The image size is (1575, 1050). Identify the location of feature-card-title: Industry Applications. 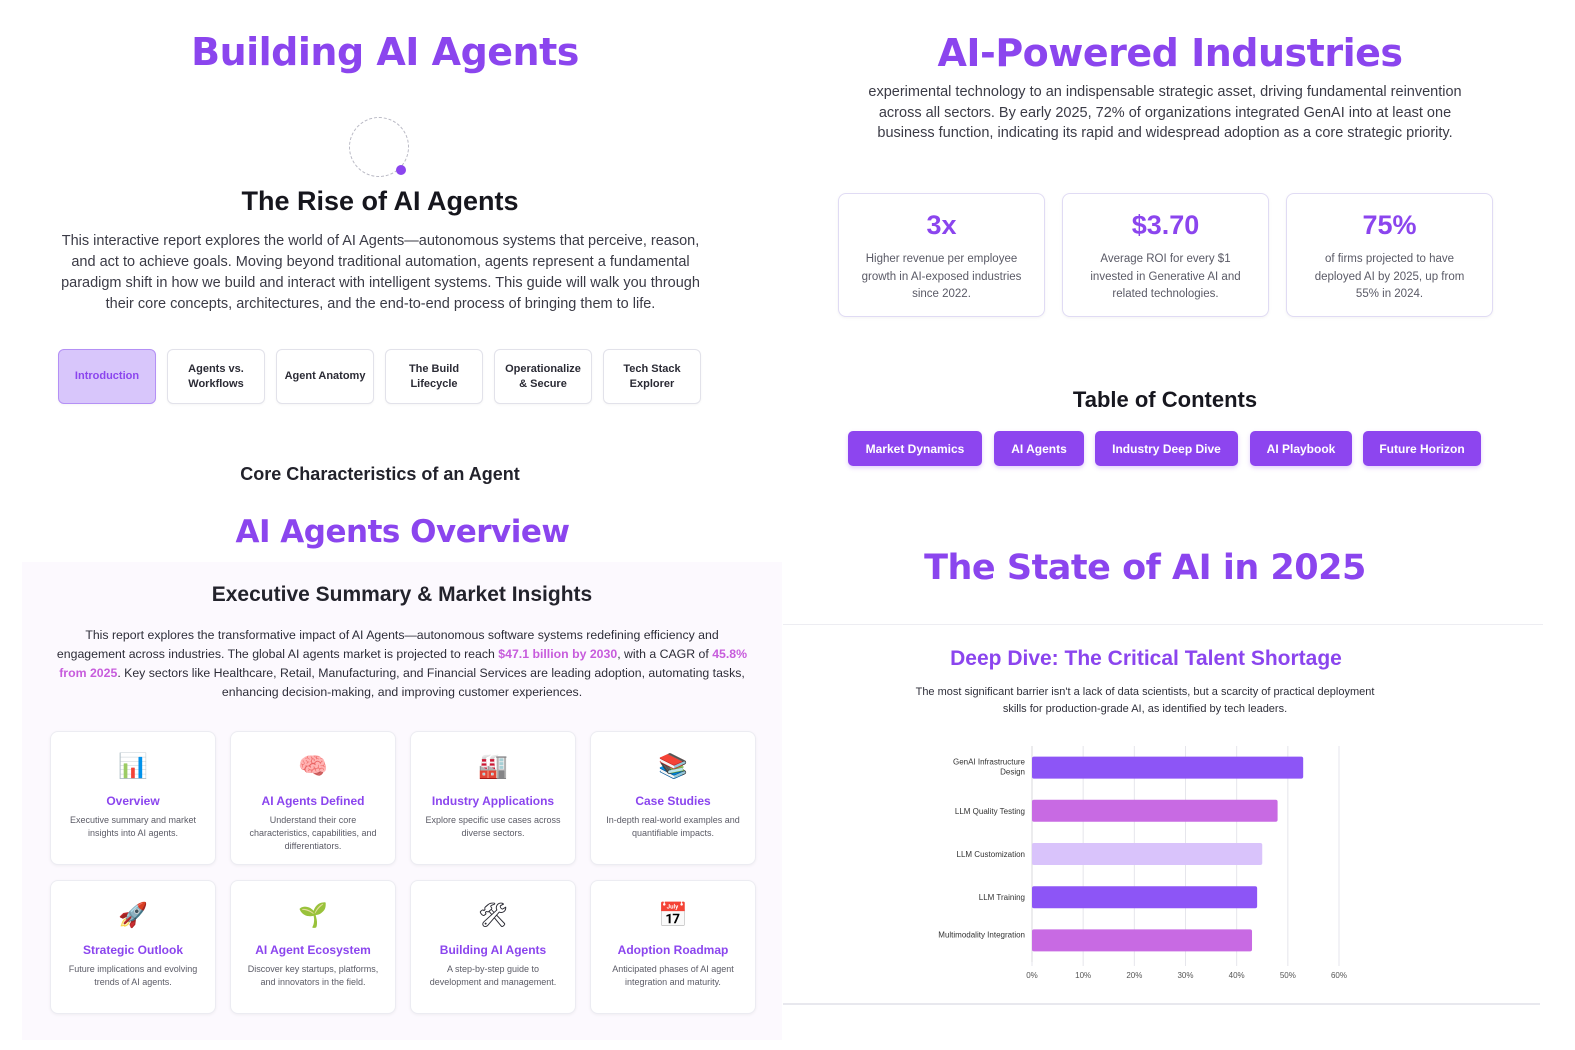
(493, 801).